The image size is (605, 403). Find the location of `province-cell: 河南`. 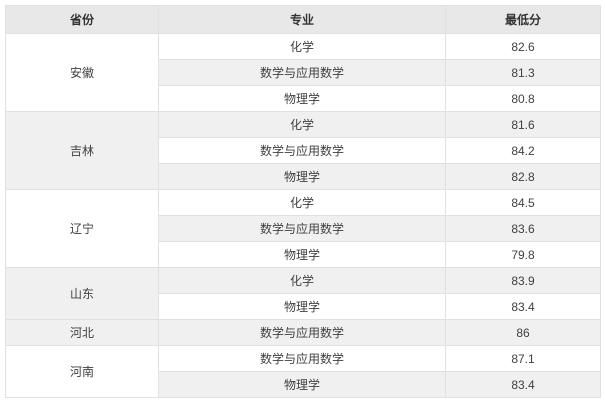

province-cell: 河南 is located at coordinates (82, 371).